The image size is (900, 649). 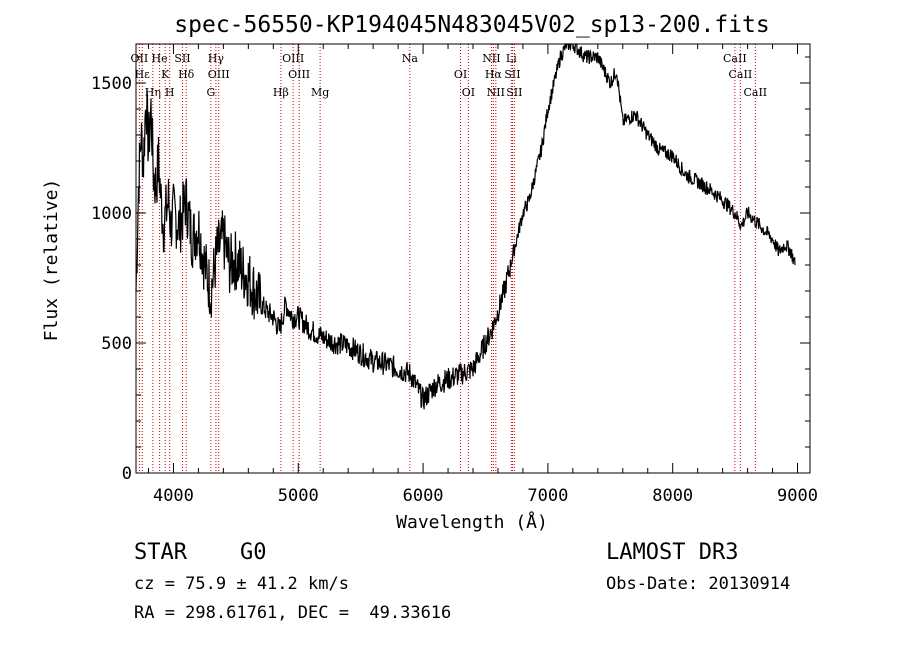 What do you see at coordinates (320, 92) in the screenshot?
I see `line-label: Mg` at bounding box center [320, 92].